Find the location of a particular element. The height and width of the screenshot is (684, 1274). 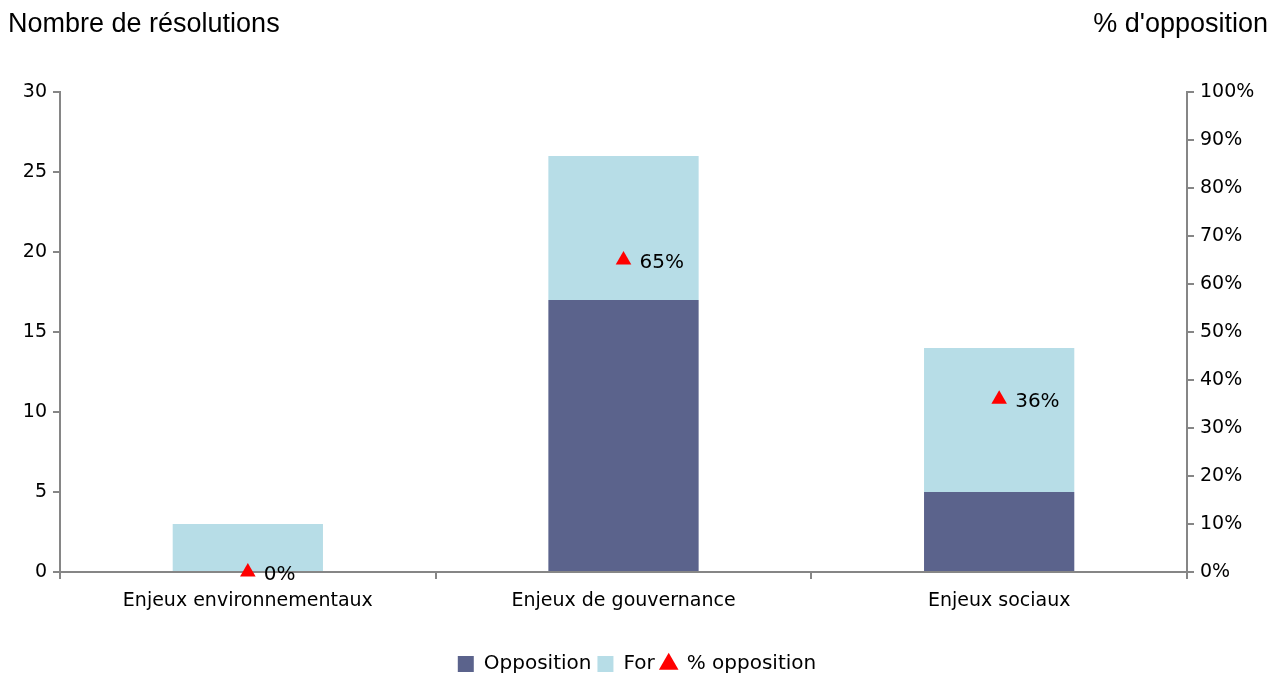

y-axis-title: Nombre de résolutions is located at coordinates (144, 23).